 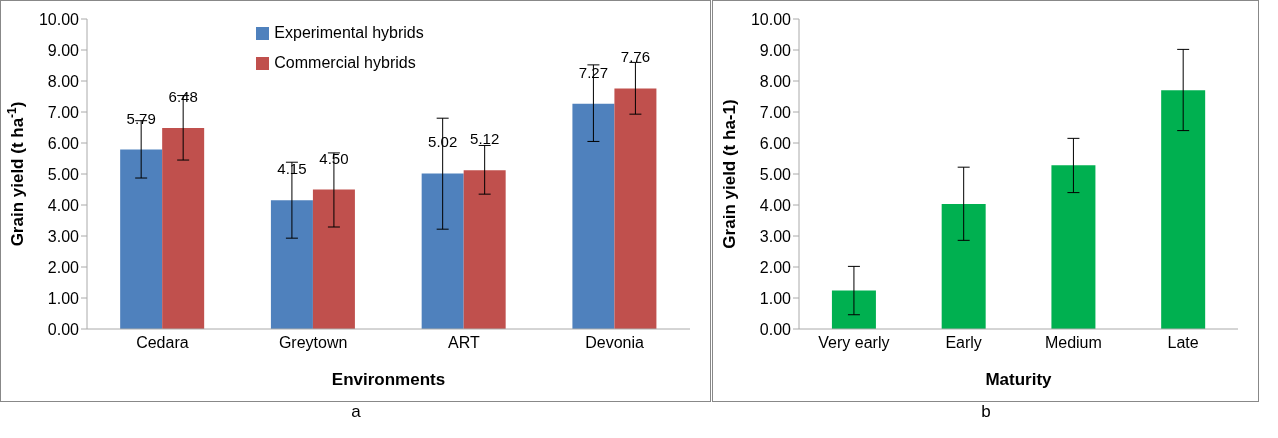 What do you see at coordinates (1073, 343) in the screenshot?
I see `x-tick-label: Medium` at bounding box center [1073, 343].